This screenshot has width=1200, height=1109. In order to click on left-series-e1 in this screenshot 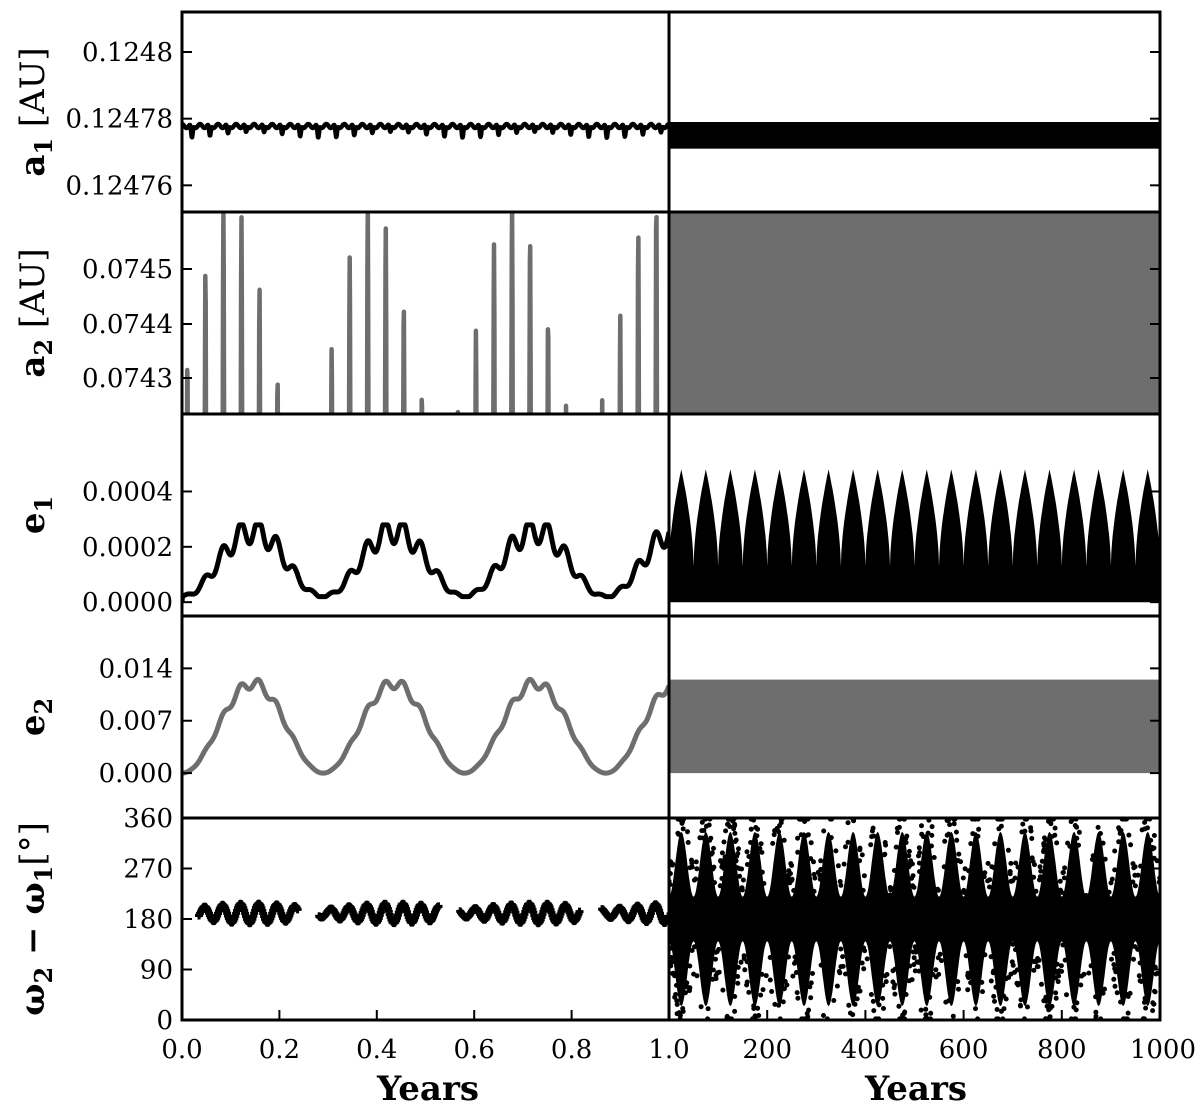, I will do `click(425, 562)`.